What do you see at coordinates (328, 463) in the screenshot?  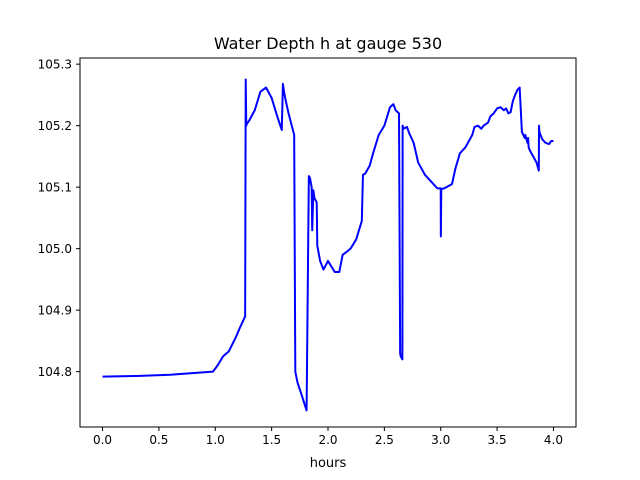 I see `x-axis-label: hours` at bounding box center [328, 463].